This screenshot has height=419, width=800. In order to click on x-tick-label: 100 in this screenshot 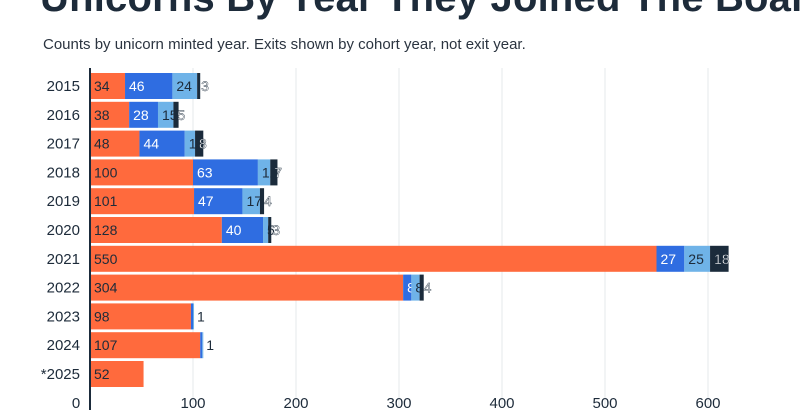, I will do `click(192, 403)`.